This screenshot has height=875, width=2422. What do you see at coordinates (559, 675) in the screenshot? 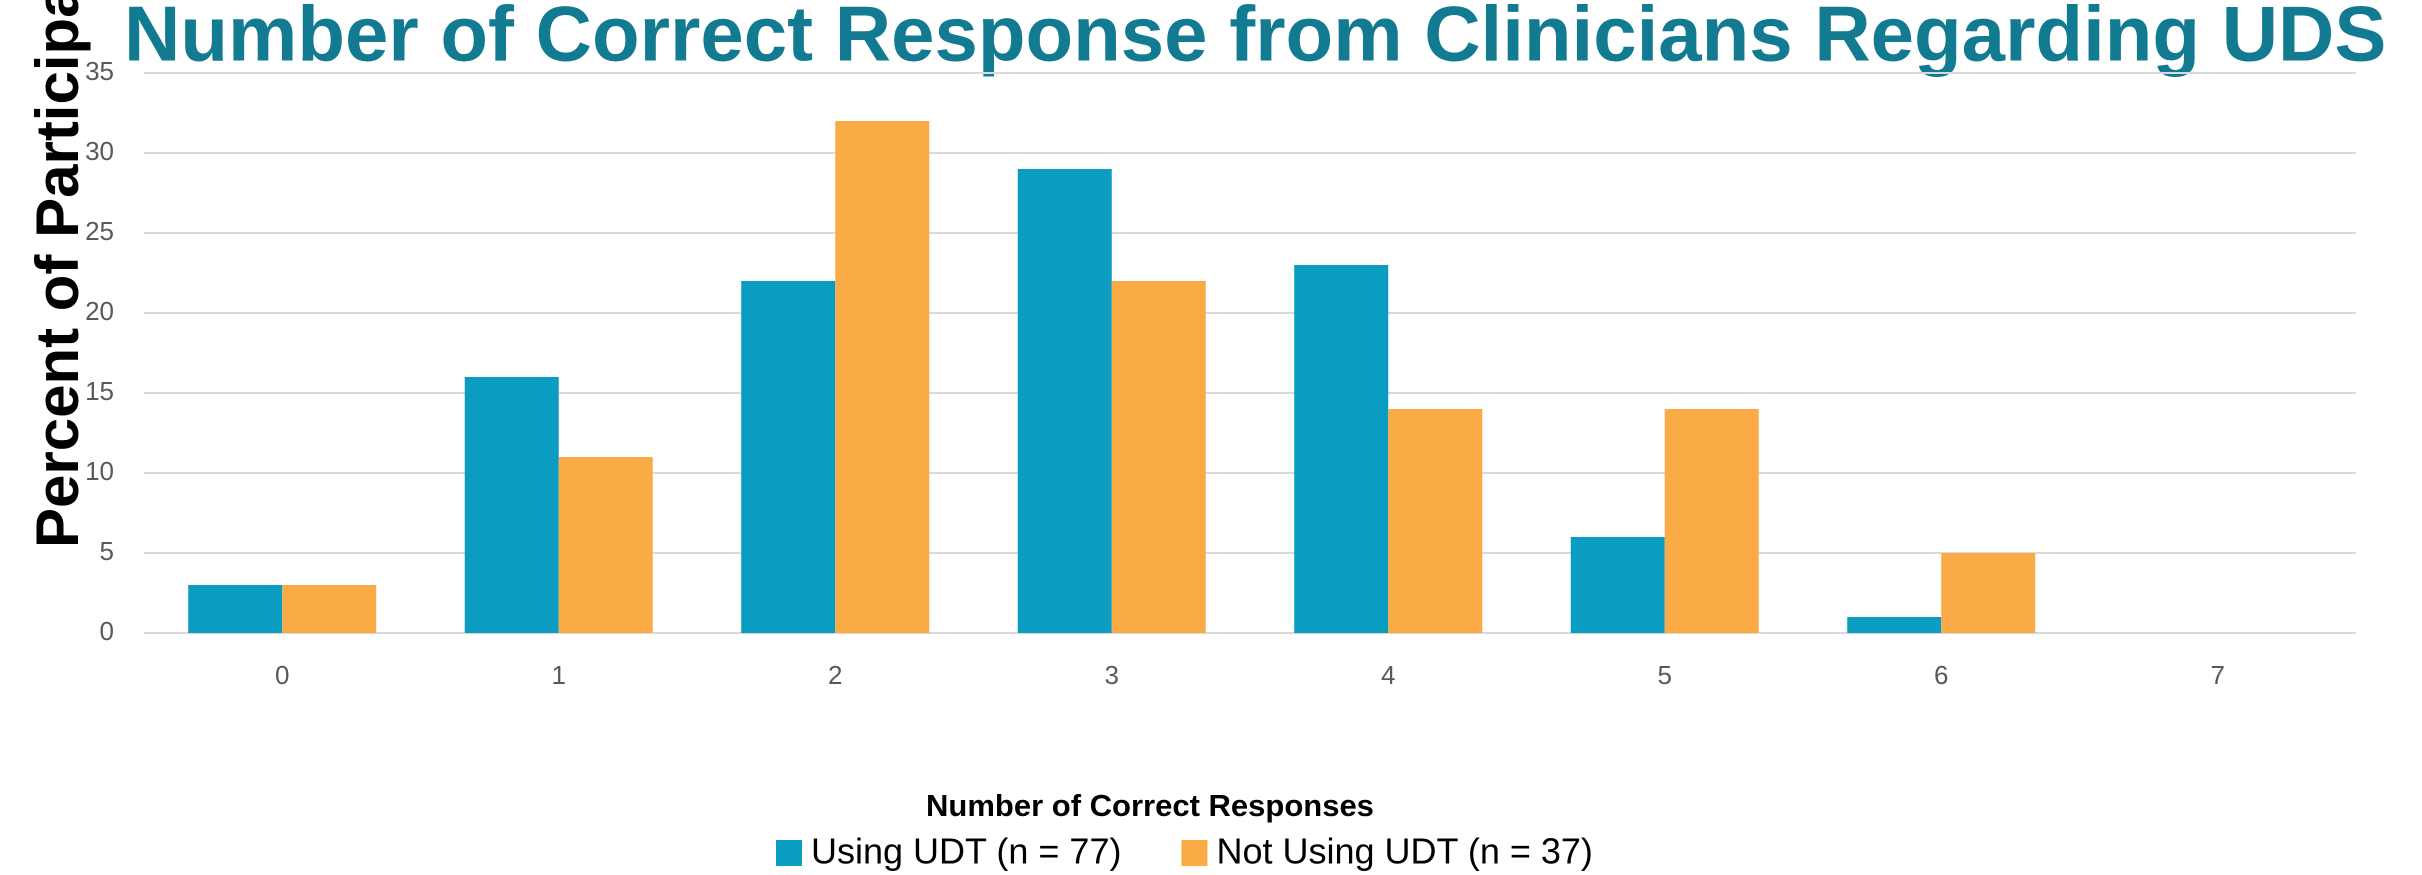
I see `x-tick-label: 1` at bounding box center [559, 675].